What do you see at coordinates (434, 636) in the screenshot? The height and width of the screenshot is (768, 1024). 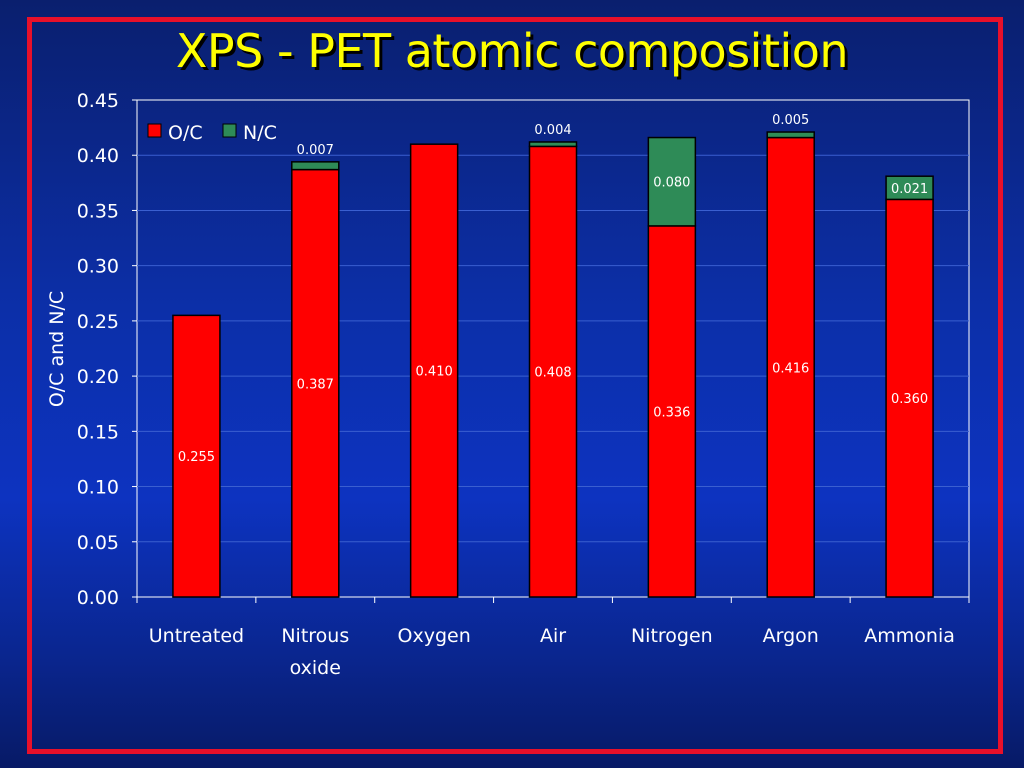 I see `x-category-label: Oxygen` at bounding box center [434, 636].